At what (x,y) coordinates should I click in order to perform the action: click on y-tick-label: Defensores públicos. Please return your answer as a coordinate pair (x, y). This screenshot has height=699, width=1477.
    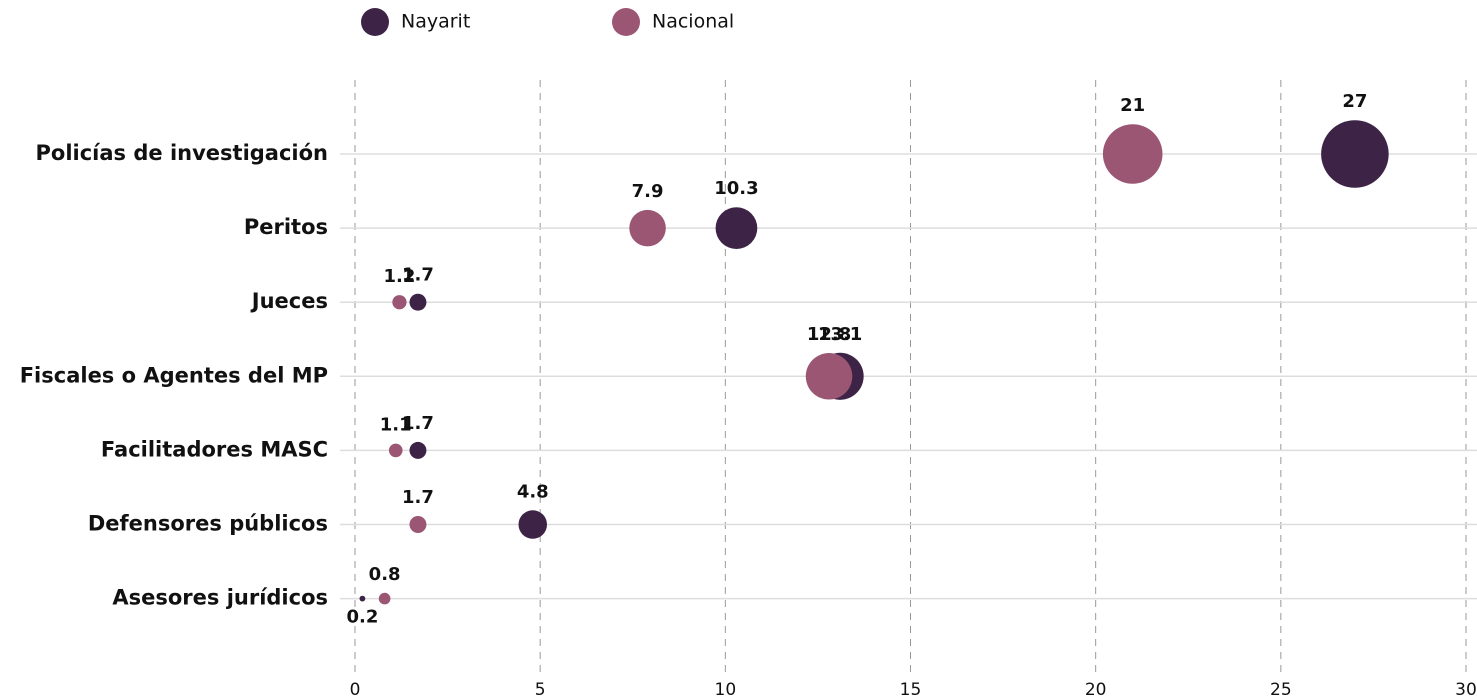
    Looking at the image, I should click on (208, 524).